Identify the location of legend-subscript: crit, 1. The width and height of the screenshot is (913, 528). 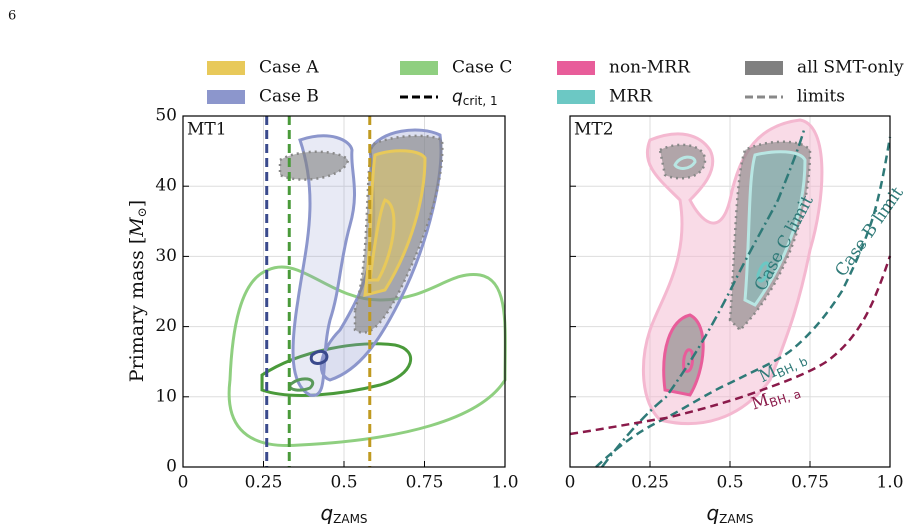
(480, 101).